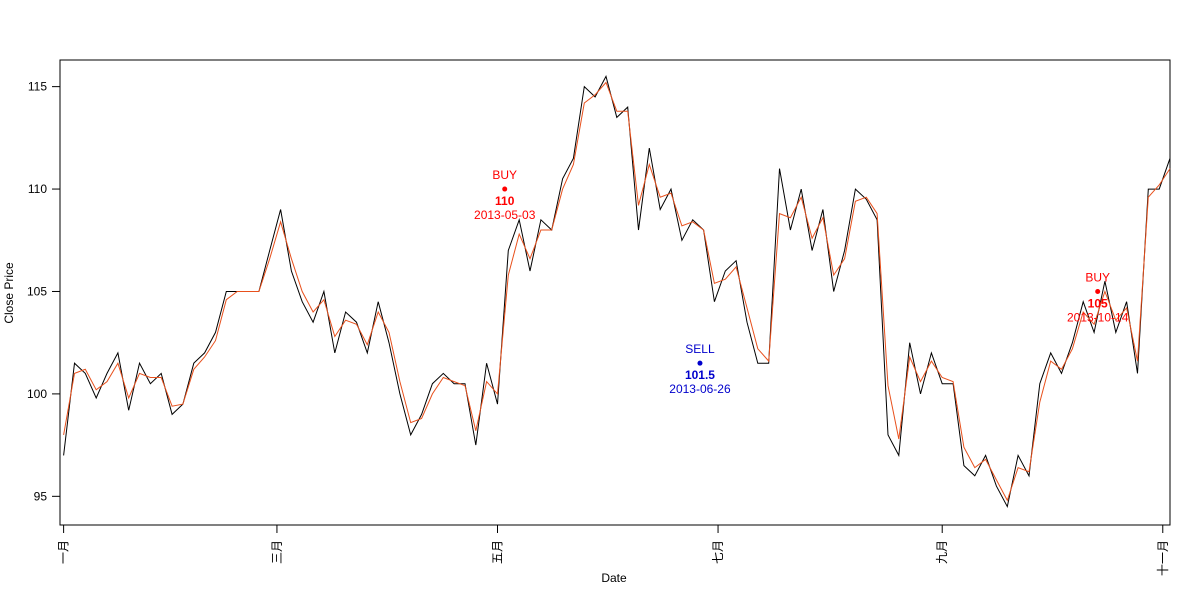 This screenshot has height=600, width=1200. Describe the element at coordinates (505, 201) in the screenshot. I see `buy-price-label: 110` at that location.